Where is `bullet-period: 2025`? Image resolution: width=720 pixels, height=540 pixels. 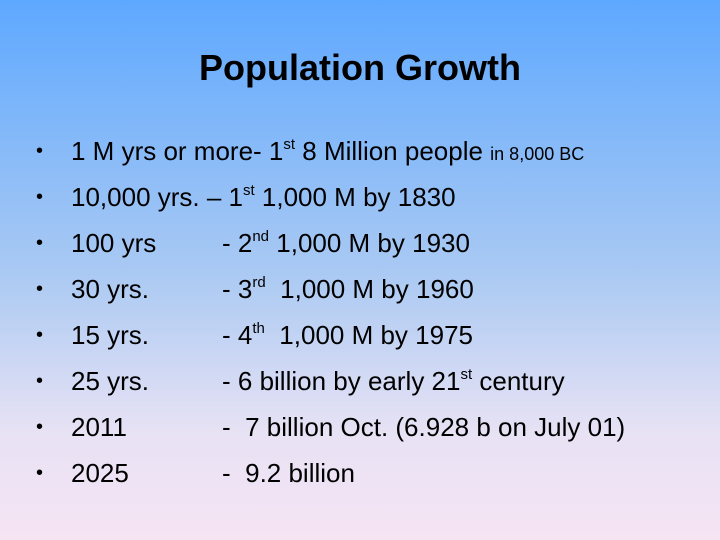
bullet-period: 2025 is located at coordinates (100, 473).